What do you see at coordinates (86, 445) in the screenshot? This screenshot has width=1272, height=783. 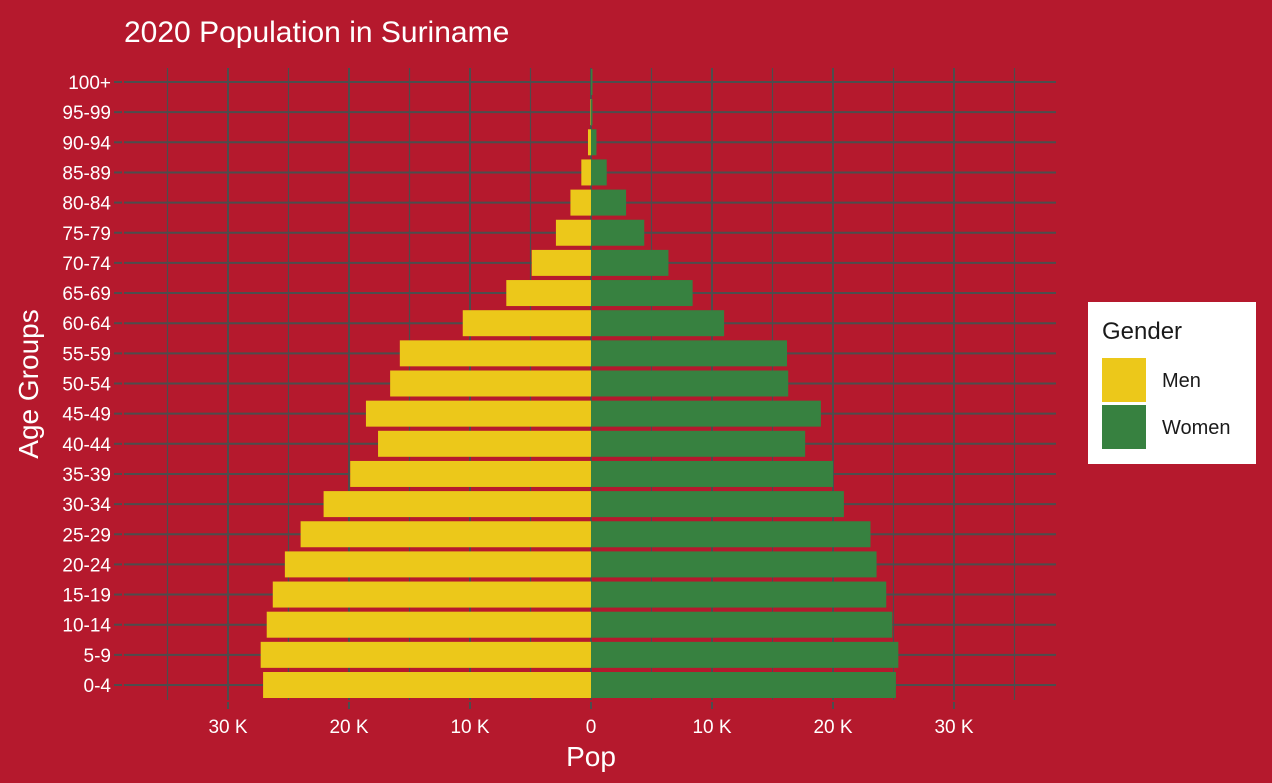 I see `y-tick-label: 40-44` at bounding box center [86, 445].